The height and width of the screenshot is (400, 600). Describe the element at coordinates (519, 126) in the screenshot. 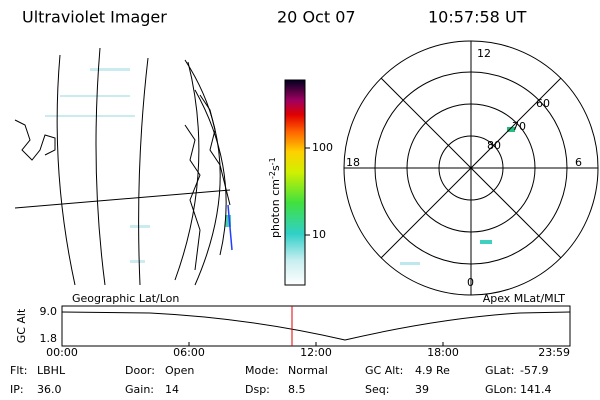

I see `lat-label: 70` at that location.